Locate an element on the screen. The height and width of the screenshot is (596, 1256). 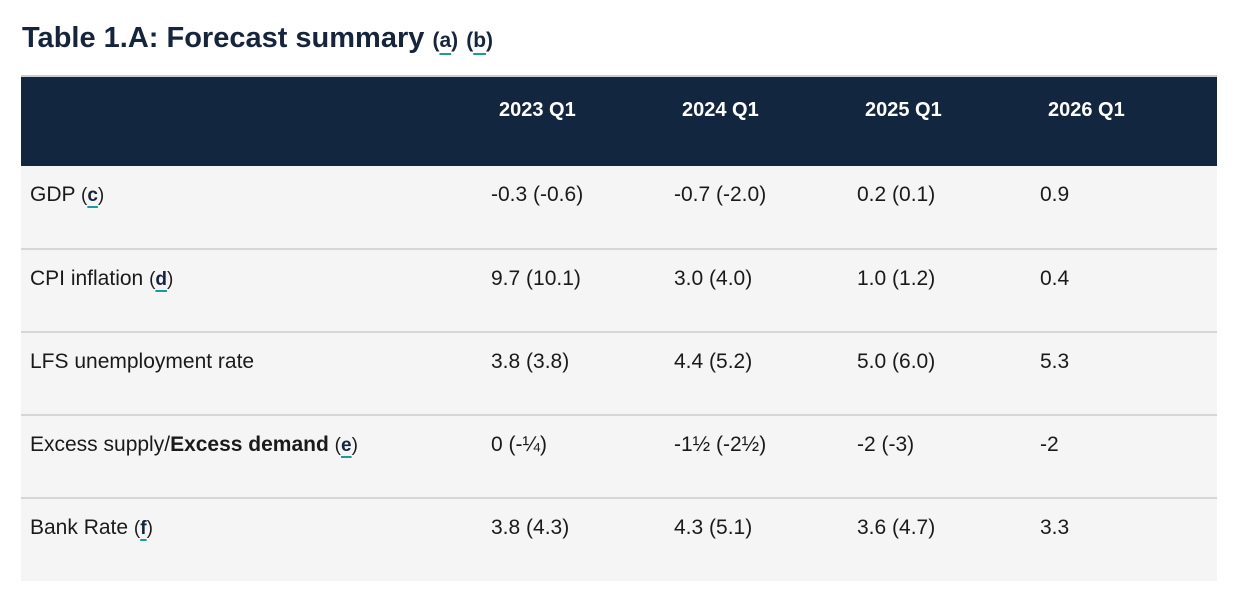
value-cell: 3.8 (3.8) is located at coordinates (530, 361).